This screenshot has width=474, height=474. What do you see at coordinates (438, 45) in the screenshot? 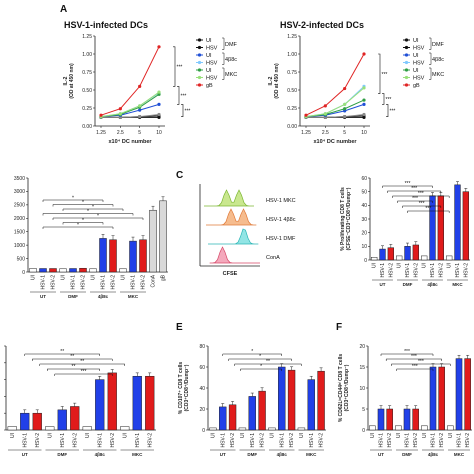
I see `legend-group-label: DMF` at bounding box center [438, 45].